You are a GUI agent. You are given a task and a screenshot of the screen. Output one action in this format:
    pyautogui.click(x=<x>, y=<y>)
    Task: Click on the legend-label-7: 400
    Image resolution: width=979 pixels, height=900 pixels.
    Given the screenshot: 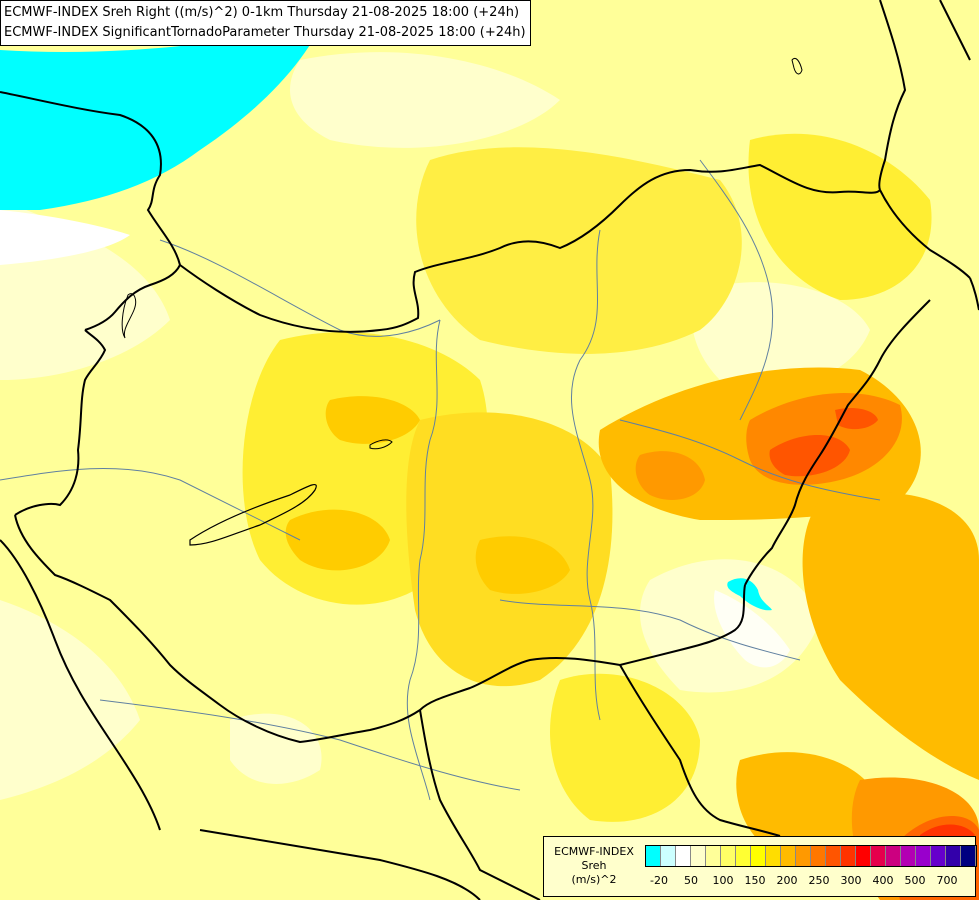 What is the action you would take?
    pyautogui.click(x=883, y=880)
    